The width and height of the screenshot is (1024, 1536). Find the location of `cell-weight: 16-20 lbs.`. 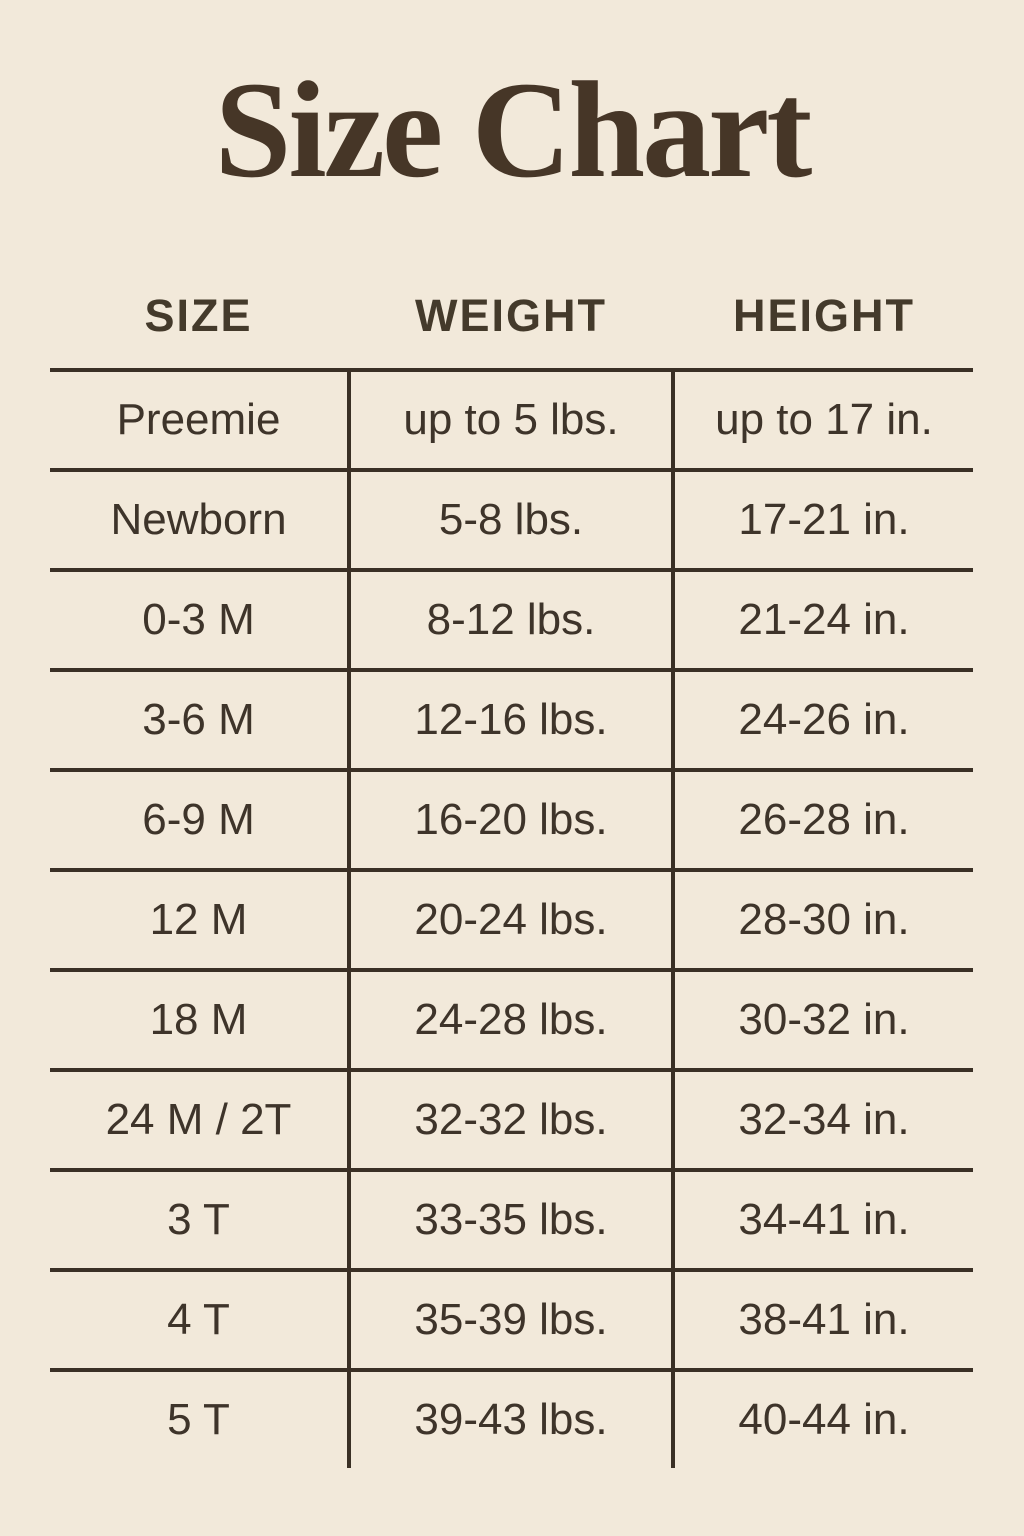

cell-weight: 16-20 lbs. is located at coordinates (511, 820).